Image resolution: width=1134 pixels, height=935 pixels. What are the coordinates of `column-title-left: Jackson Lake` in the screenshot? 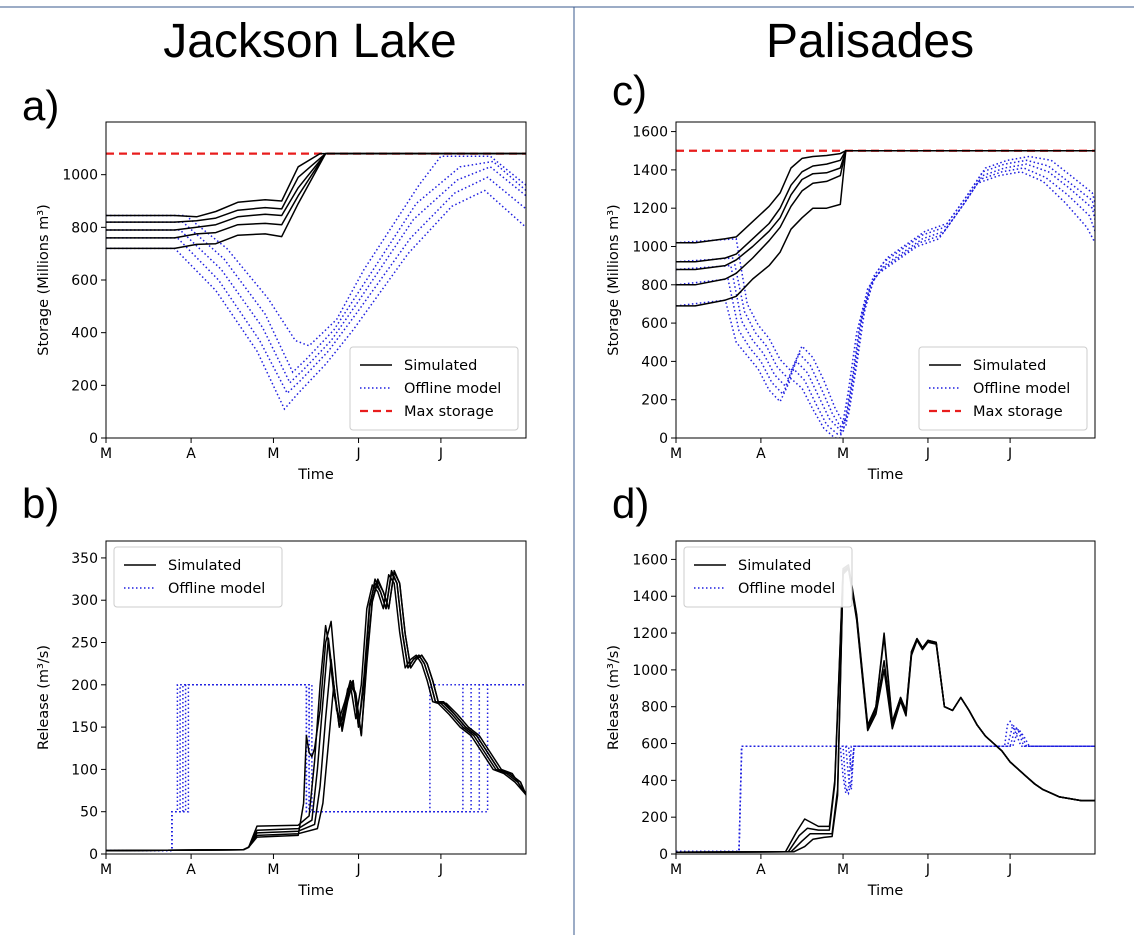 It's located at (310, 41).